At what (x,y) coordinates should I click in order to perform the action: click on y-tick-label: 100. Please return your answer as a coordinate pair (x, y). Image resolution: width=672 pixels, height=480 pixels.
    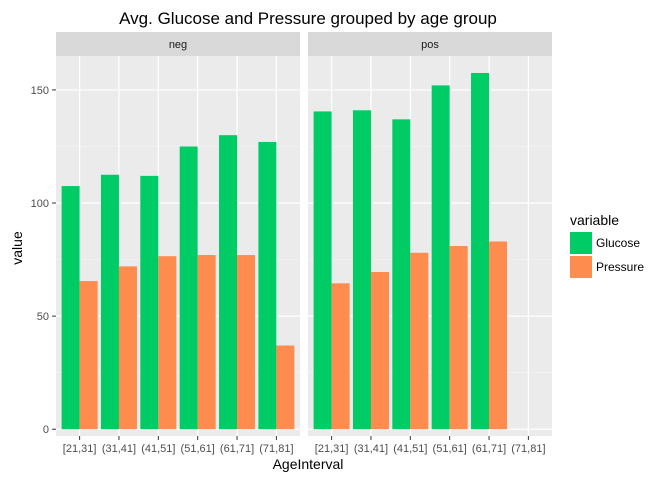
    Looking at the image, I should click on (40, 204).